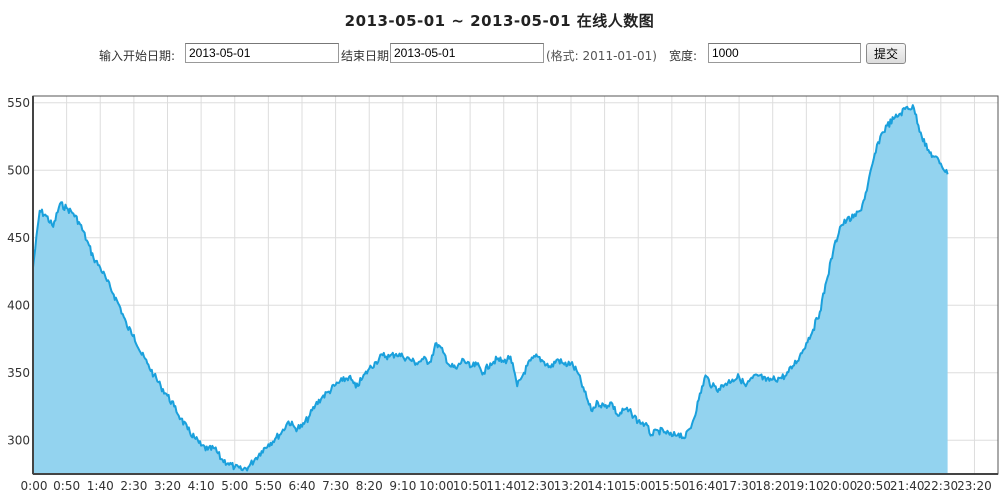 The image size is (999, 496). Describe the element at coordinates (705, 486) in the screenshot. I see `x-tick-label: 16:40` at that location.